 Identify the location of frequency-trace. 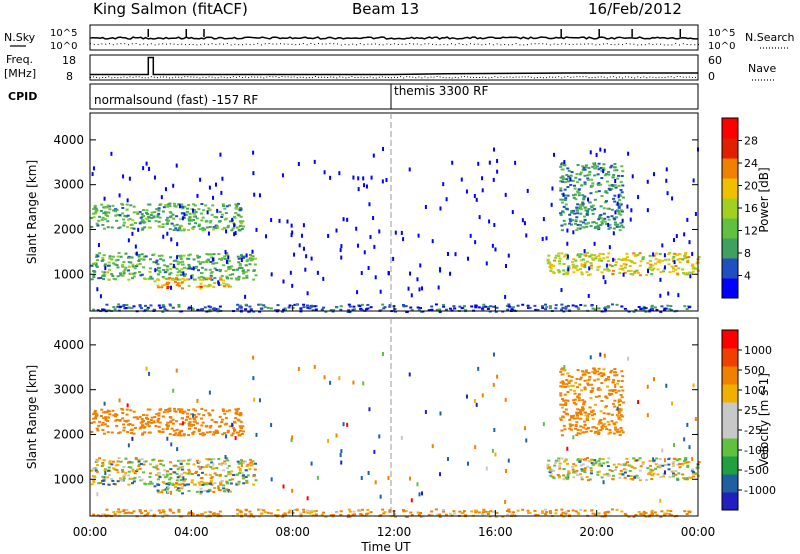
(394, 66).